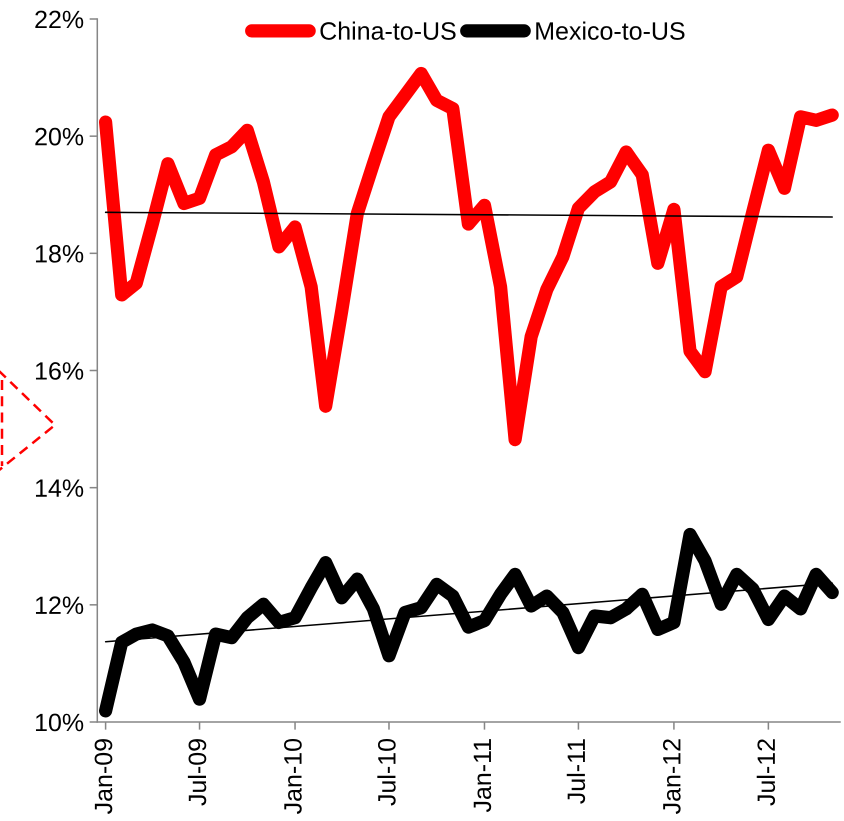  I want to click on y-tick-label: 14%, so click(60, 488).